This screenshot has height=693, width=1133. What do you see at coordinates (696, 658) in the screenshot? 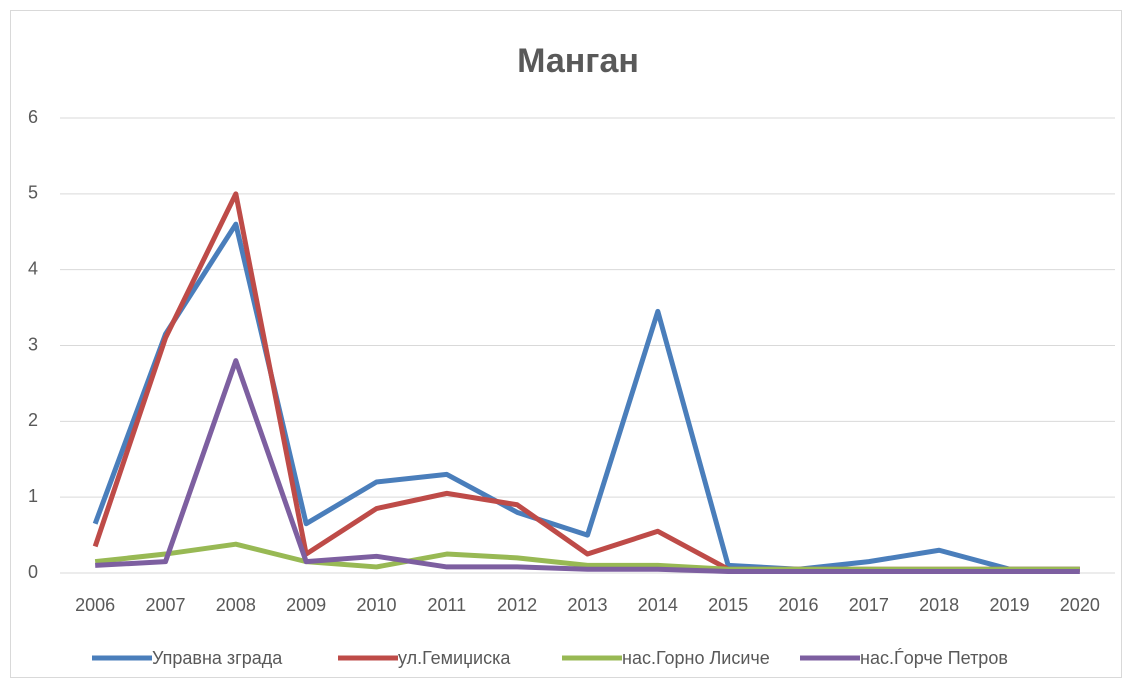
I see `legend-label: нас.Горно Лисиче` at bounding box center [696, 658].